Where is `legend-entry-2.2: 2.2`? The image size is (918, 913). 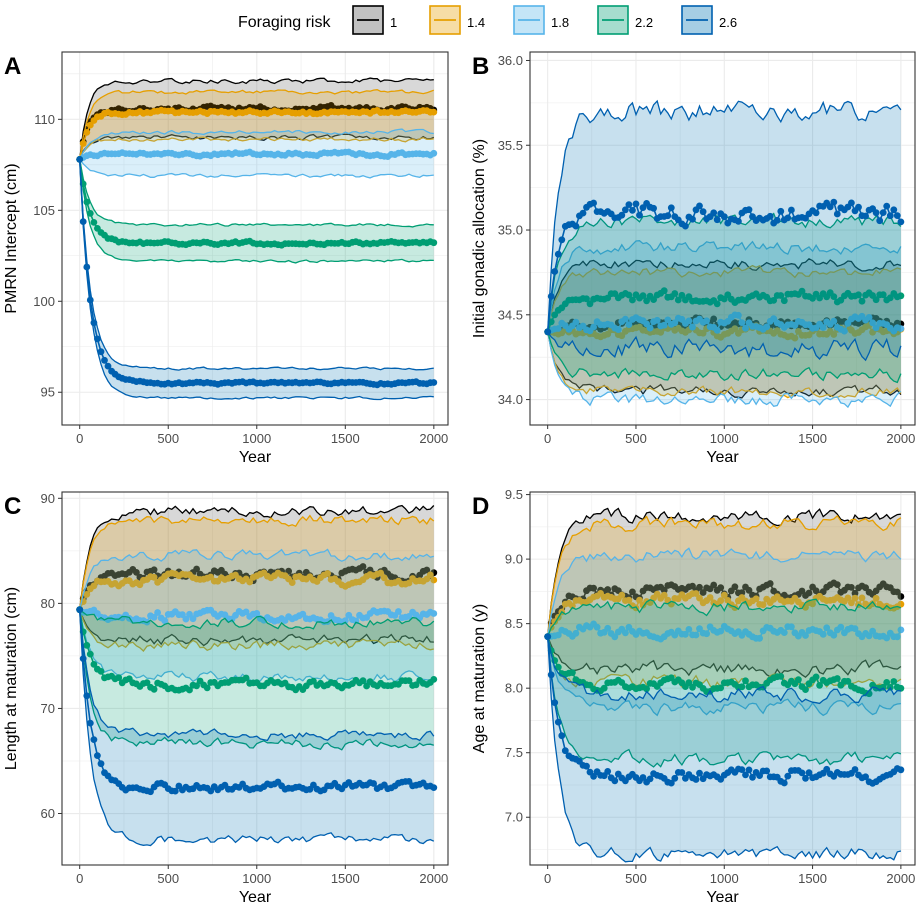 legend-entry-2.2: 2.2 is located at coordinates (625, 20).